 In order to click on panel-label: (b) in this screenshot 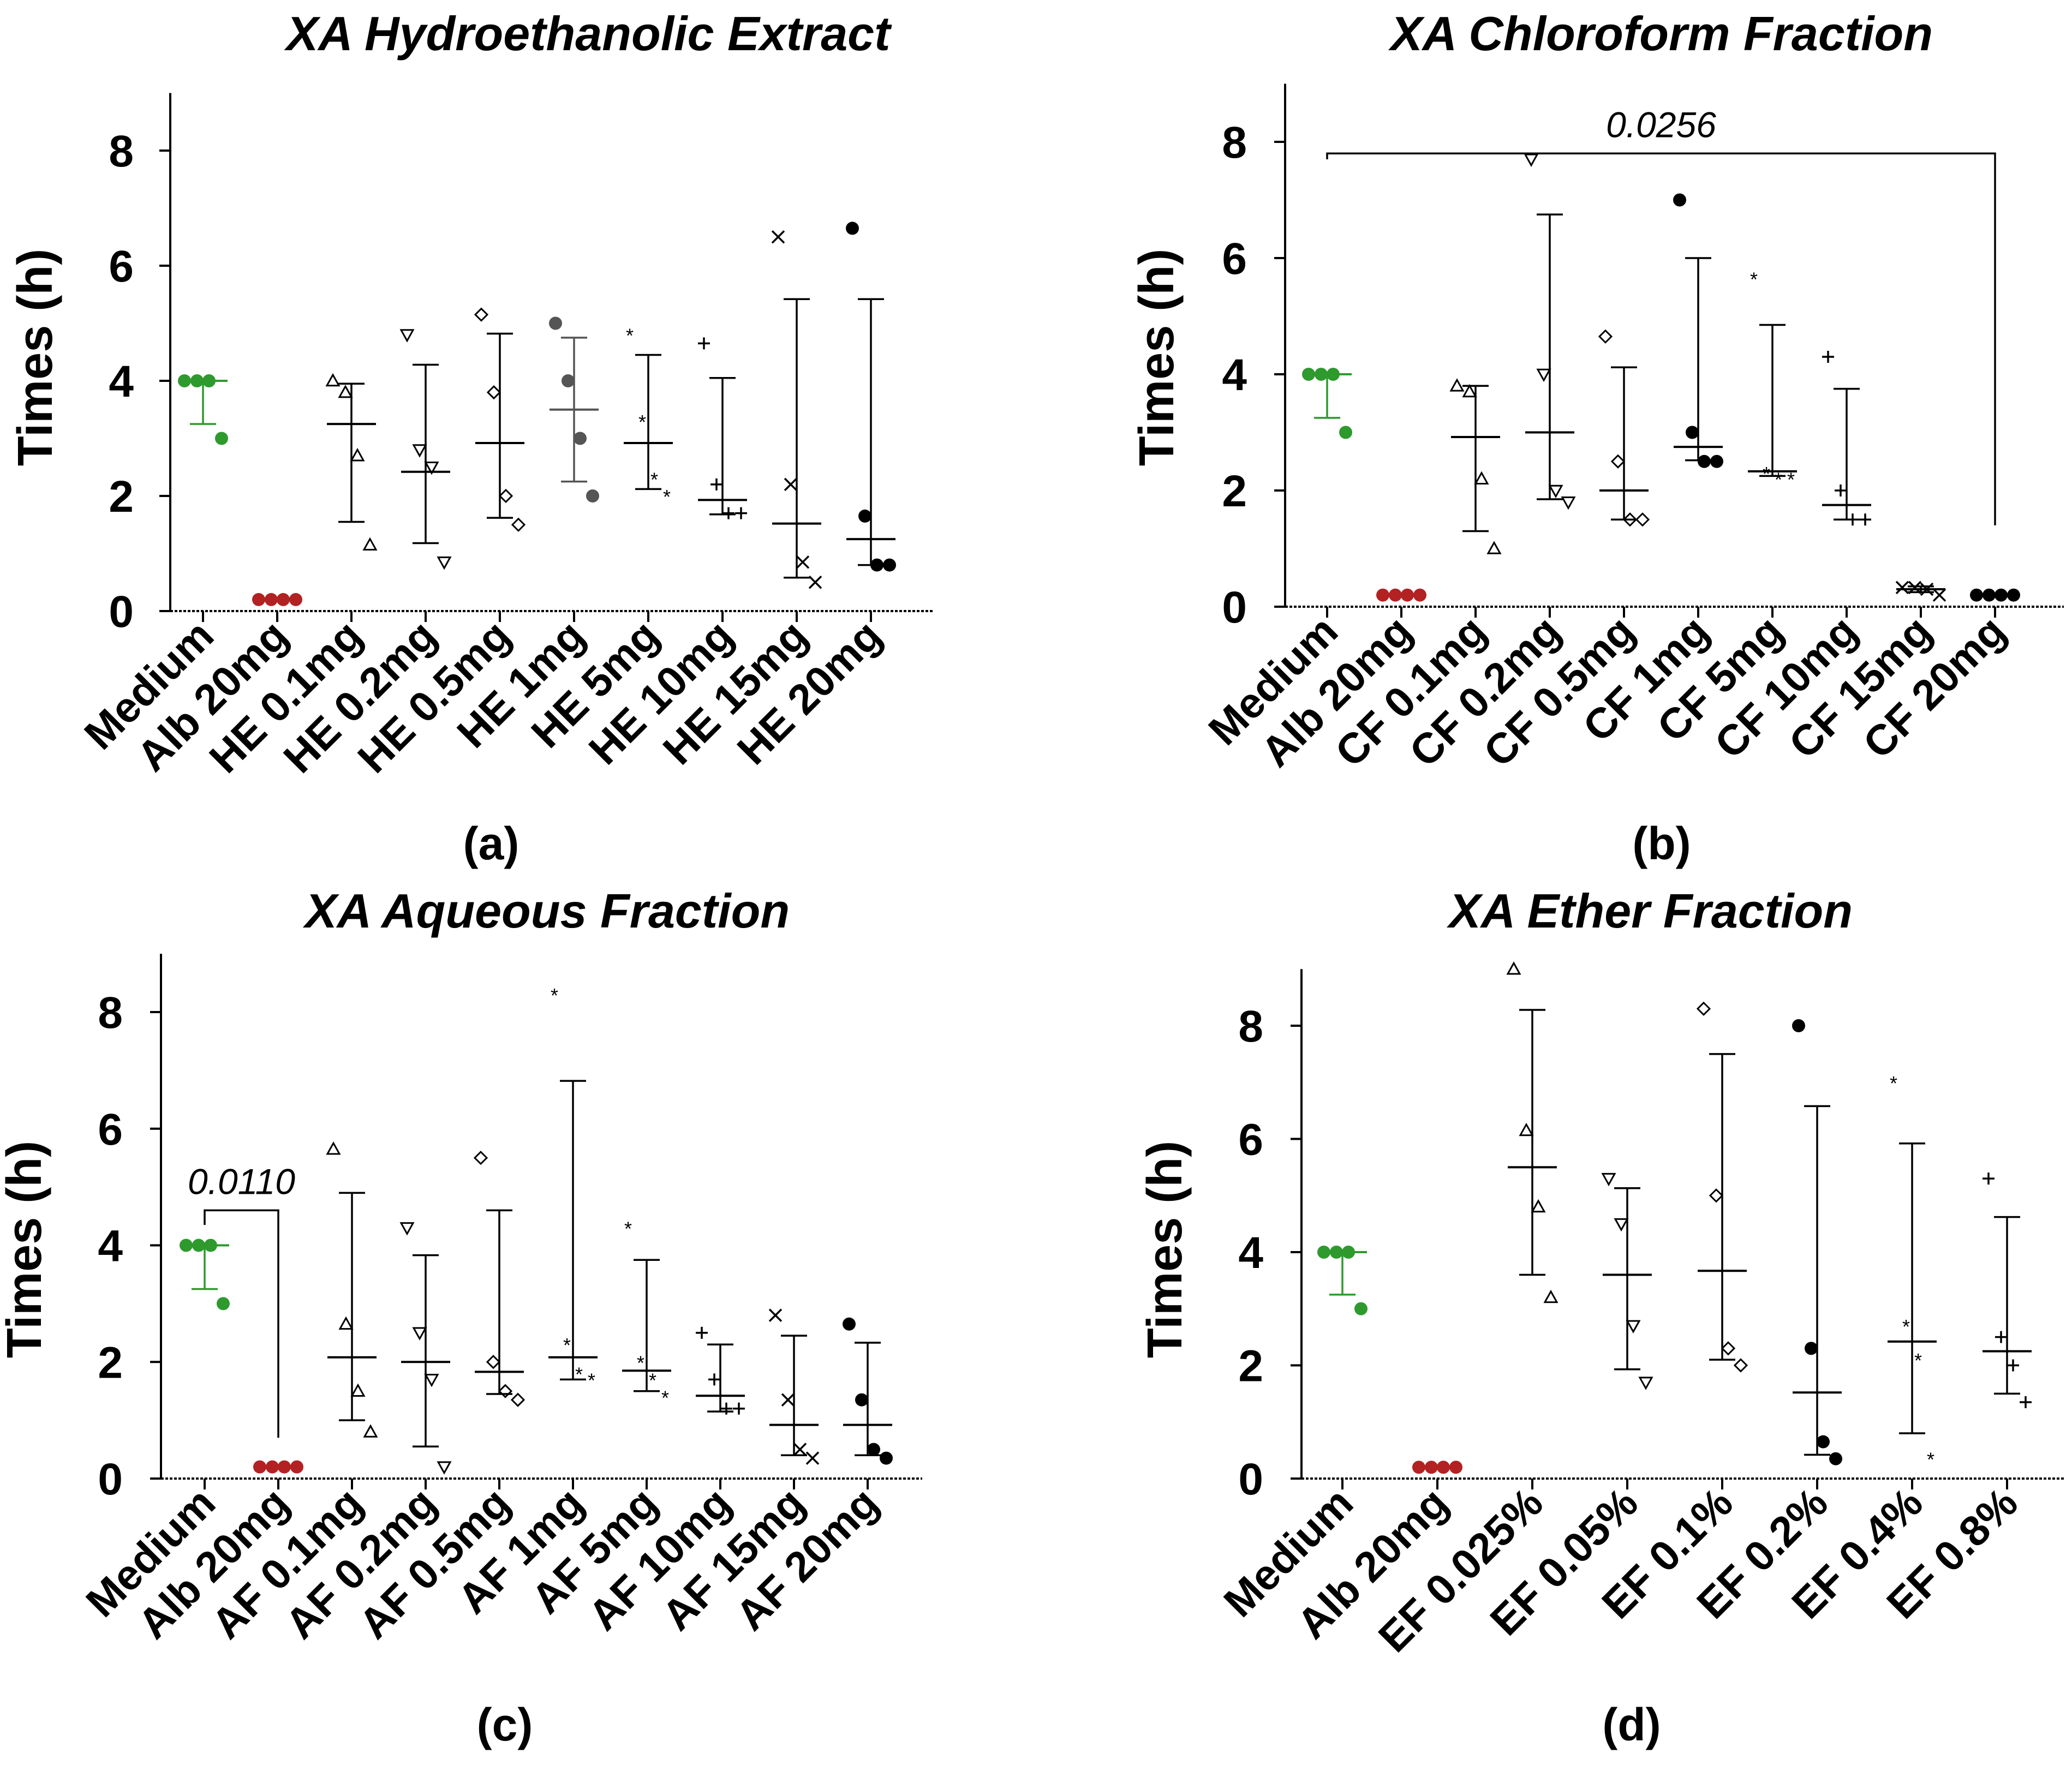, I will do `click(1661, 844)`.